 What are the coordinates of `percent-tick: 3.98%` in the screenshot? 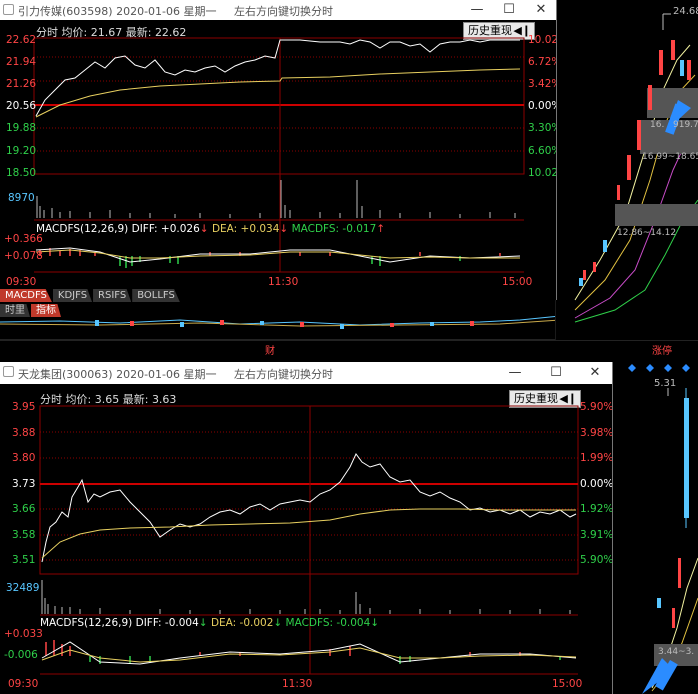 It's located at (596, 433).